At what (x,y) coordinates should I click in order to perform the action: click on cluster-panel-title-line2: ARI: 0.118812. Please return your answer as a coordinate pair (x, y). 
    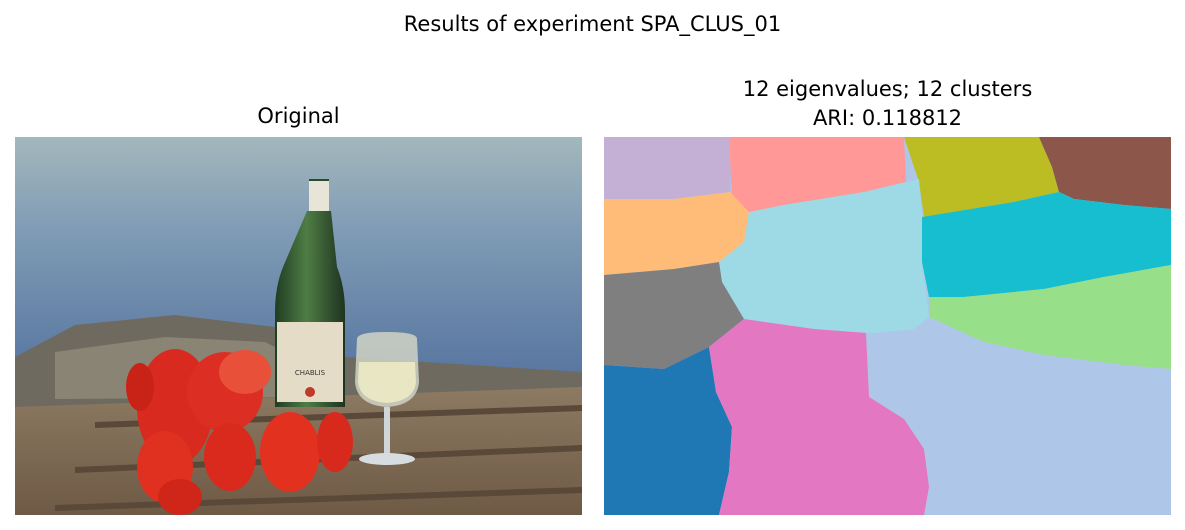
    Looking at the image, I should click on (887, 118).